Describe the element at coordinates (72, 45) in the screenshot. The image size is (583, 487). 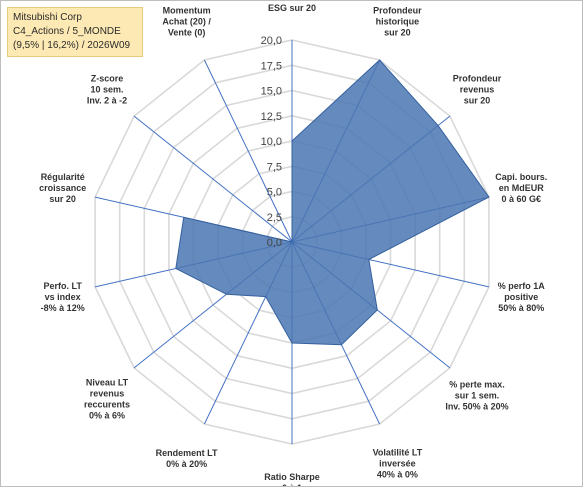
I see `title-period: (9,5% | 16,2%) / 2026W09` at that location.